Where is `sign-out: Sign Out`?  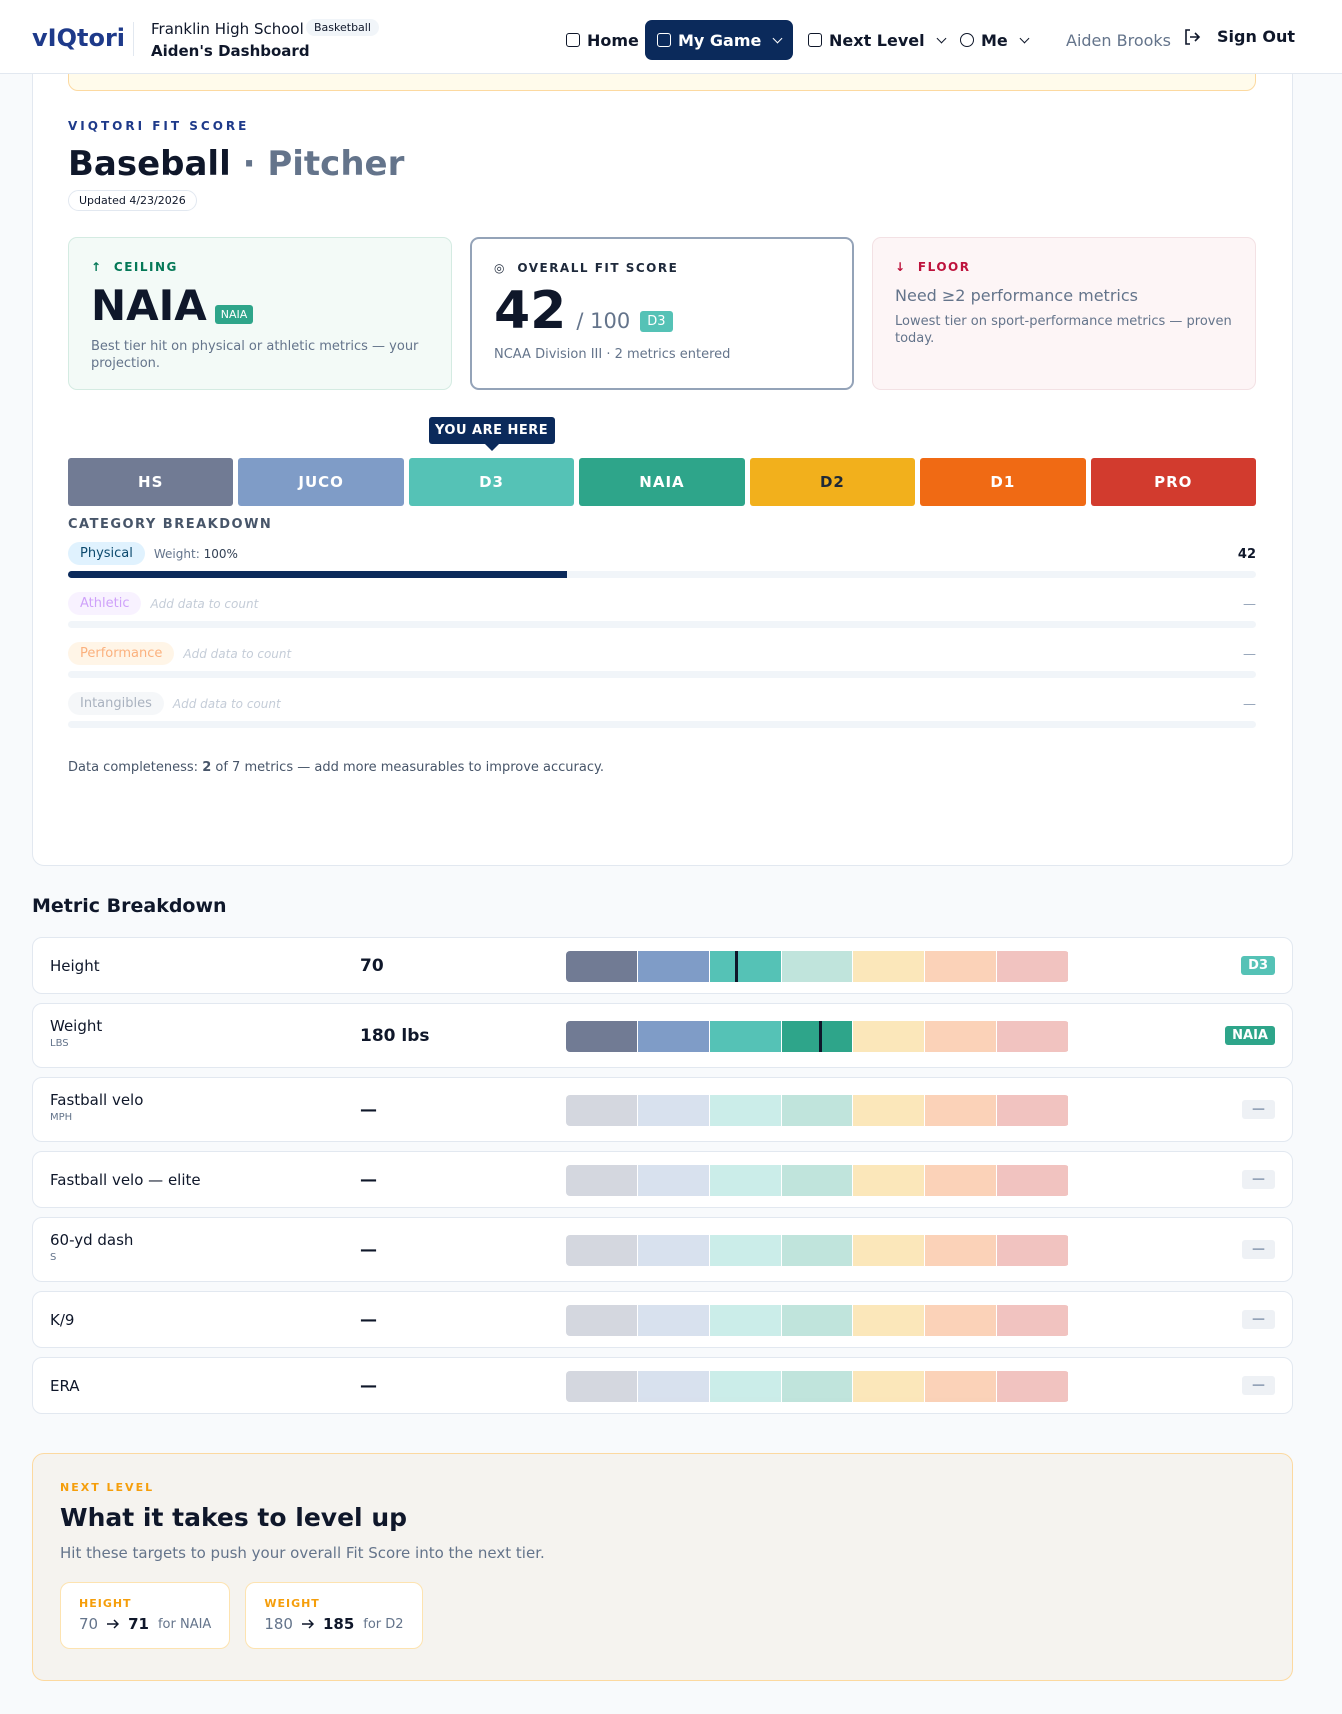 sign-out: Sign Out is located at coordinates (1239, 36).